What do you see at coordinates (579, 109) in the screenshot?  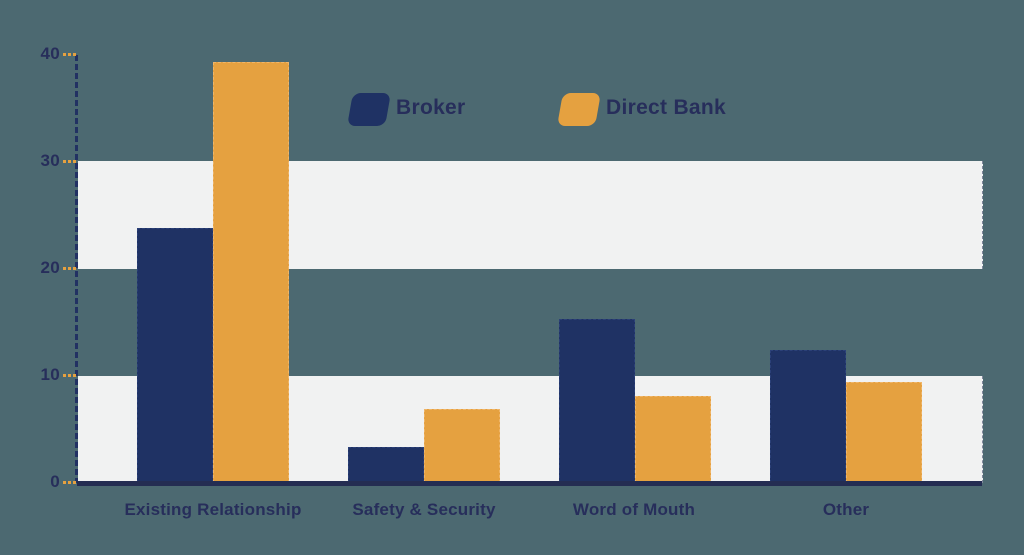 I see `legend-swatch-direct-bank` at bounding box center [579, 109].